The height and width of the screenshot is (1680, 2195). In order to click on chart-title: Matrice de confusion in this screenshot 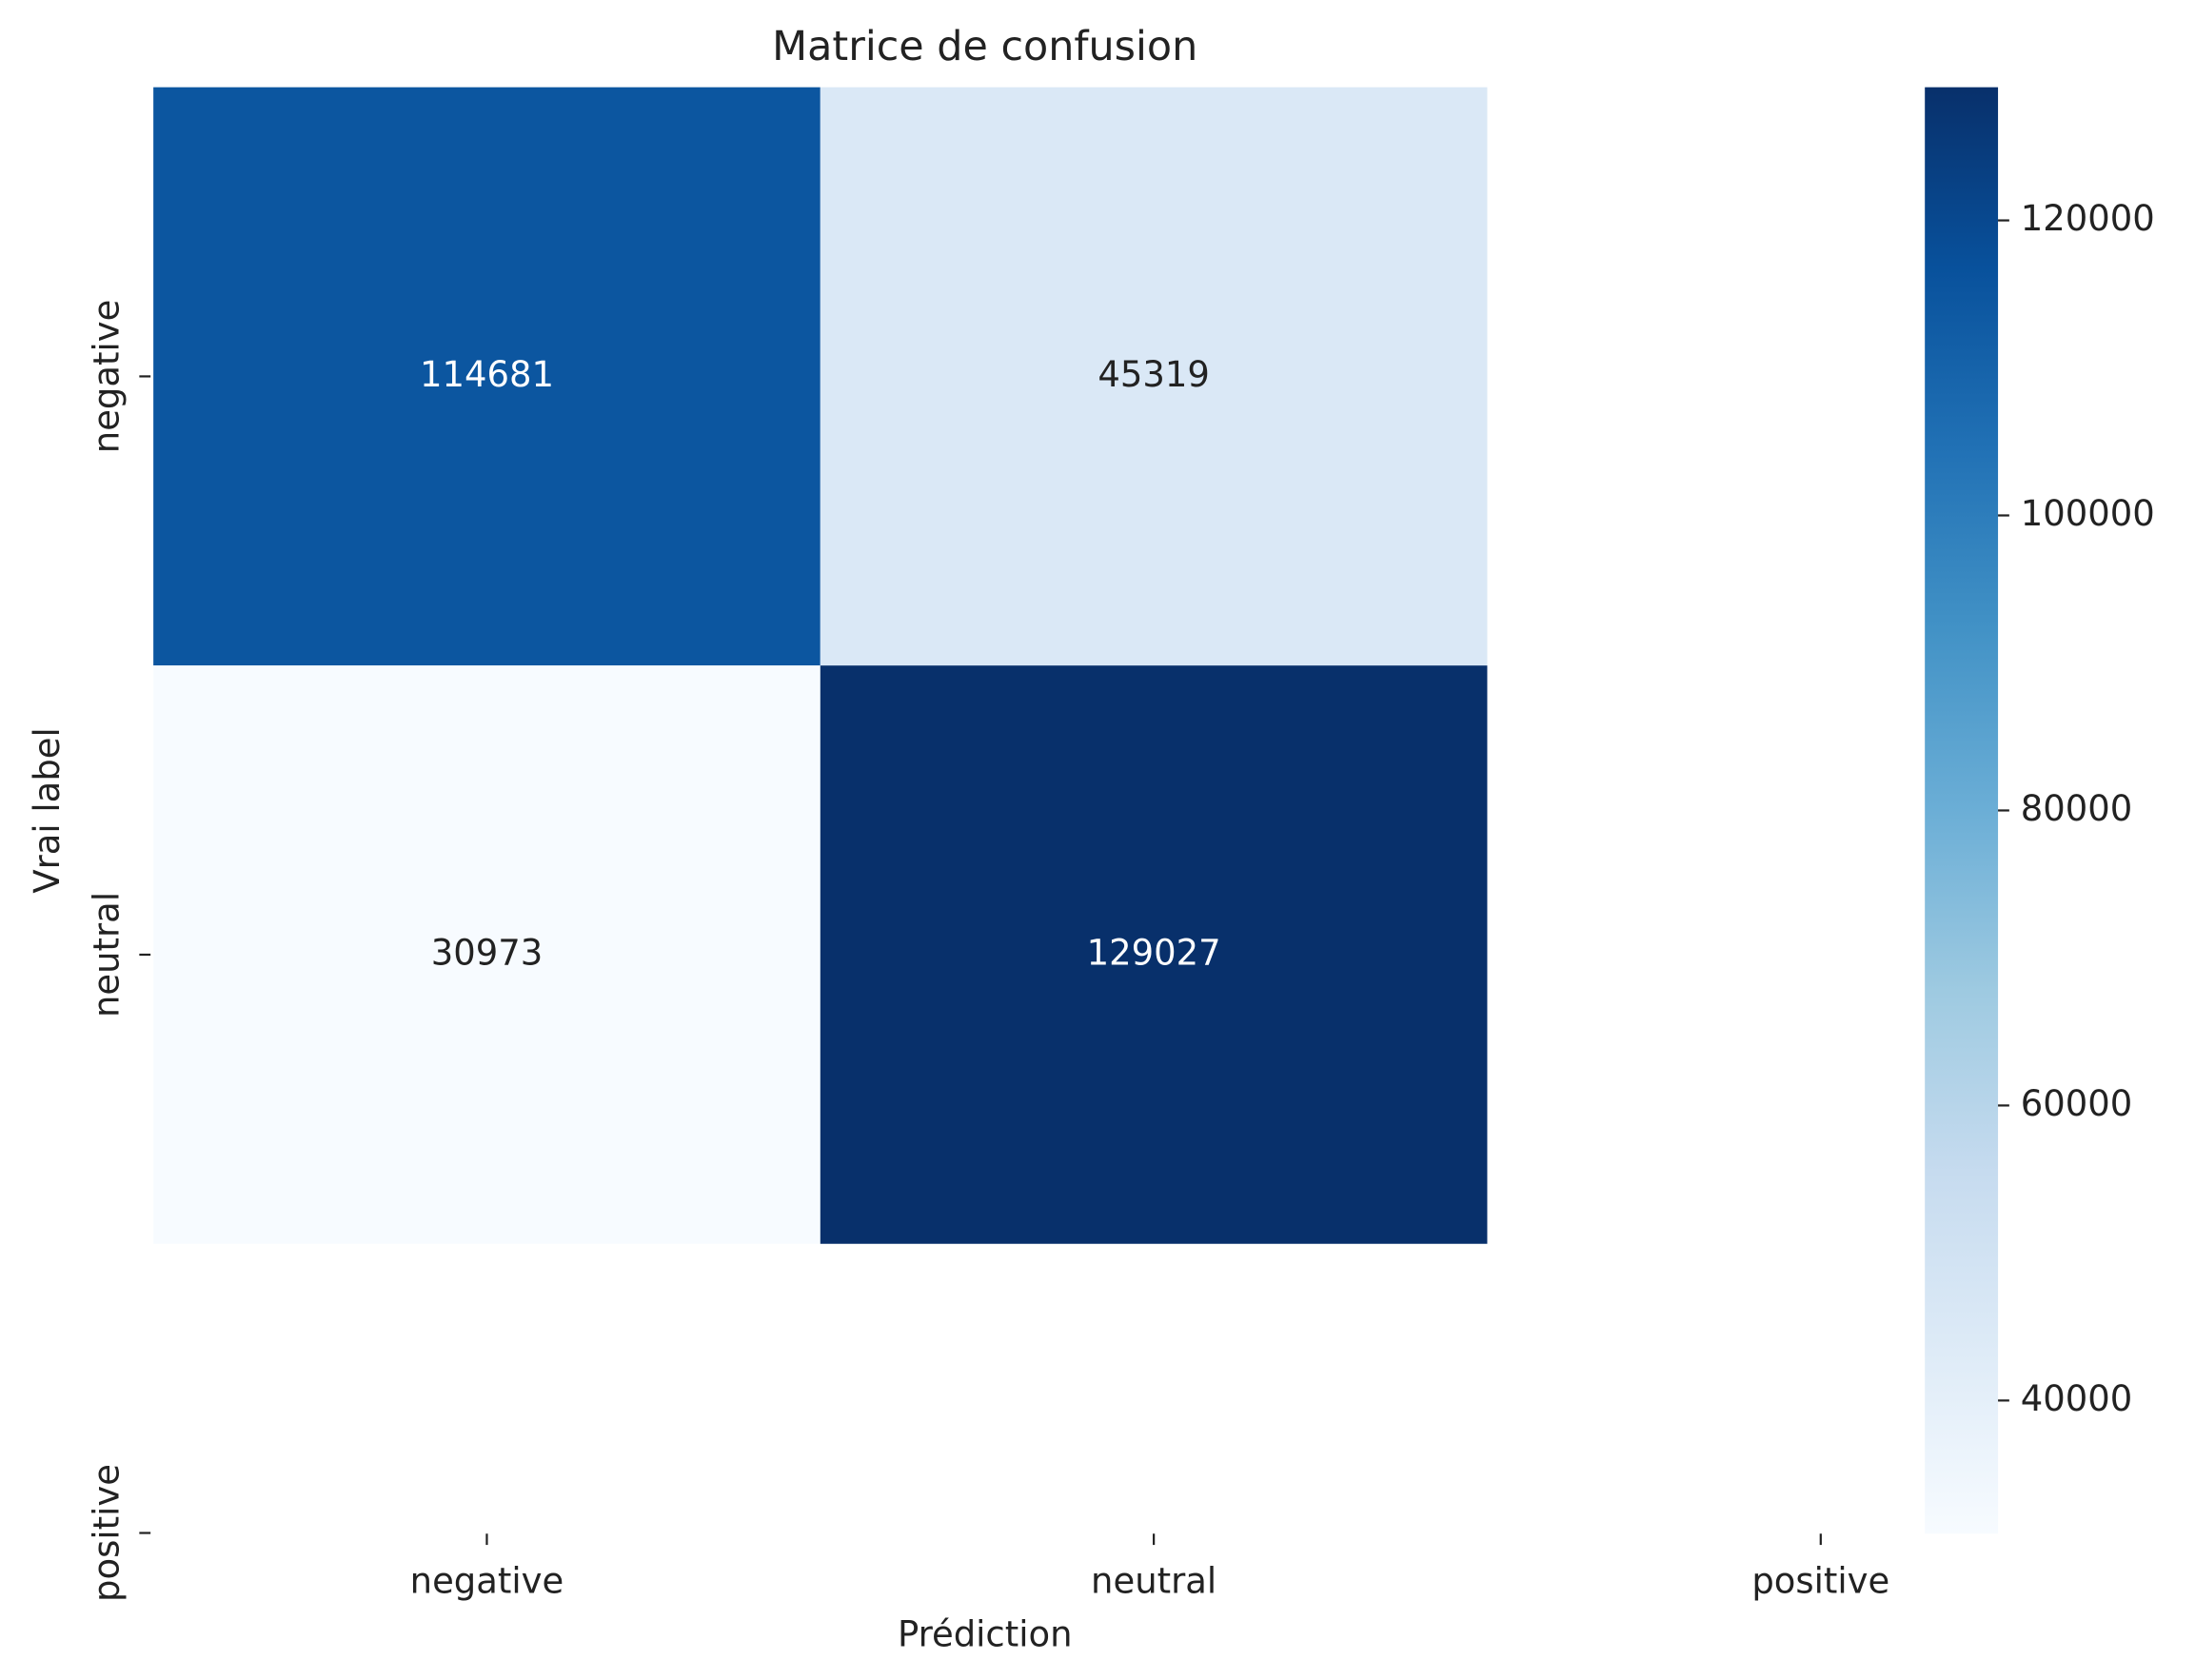, I will do `click(984, 47)`.